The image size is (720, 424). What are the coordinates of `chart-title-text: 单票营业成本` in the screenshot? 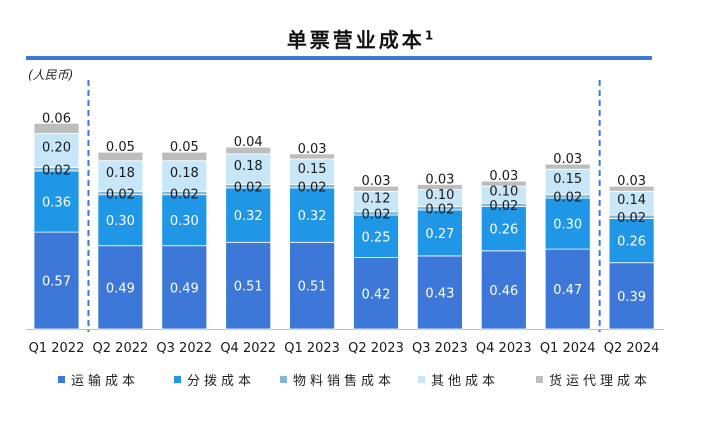 It's located at (355, 40).